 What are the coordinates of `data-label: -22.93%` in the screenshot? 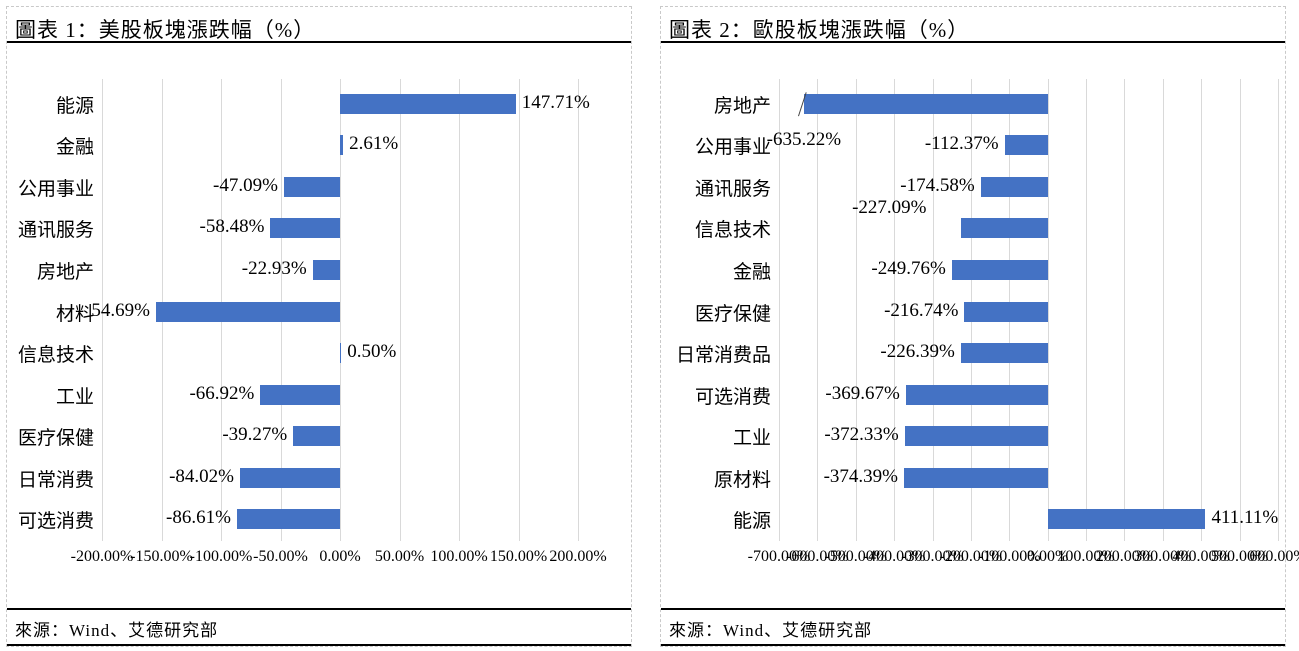 It's located at (274, 268).